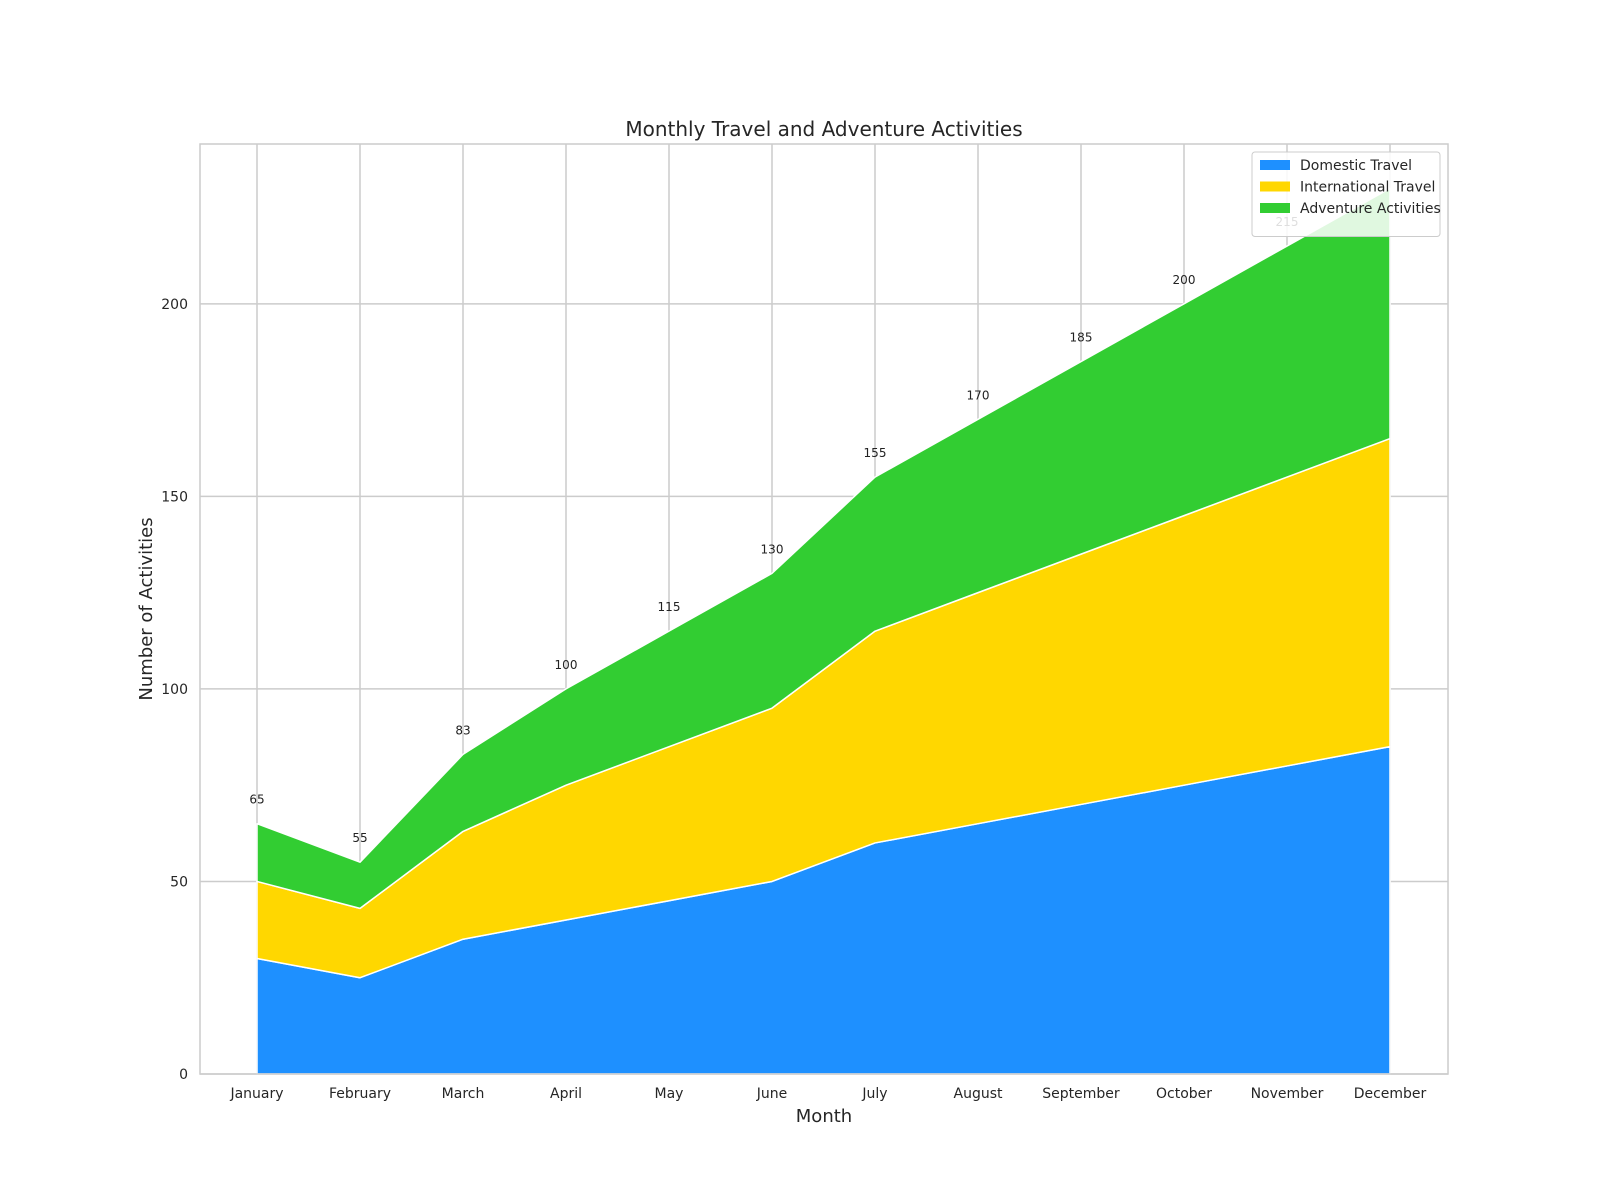 The image size is (1600, 1200). Describe the element at coordinates (462, 730) in the screenshot. I see `total-label: 83` at that location.